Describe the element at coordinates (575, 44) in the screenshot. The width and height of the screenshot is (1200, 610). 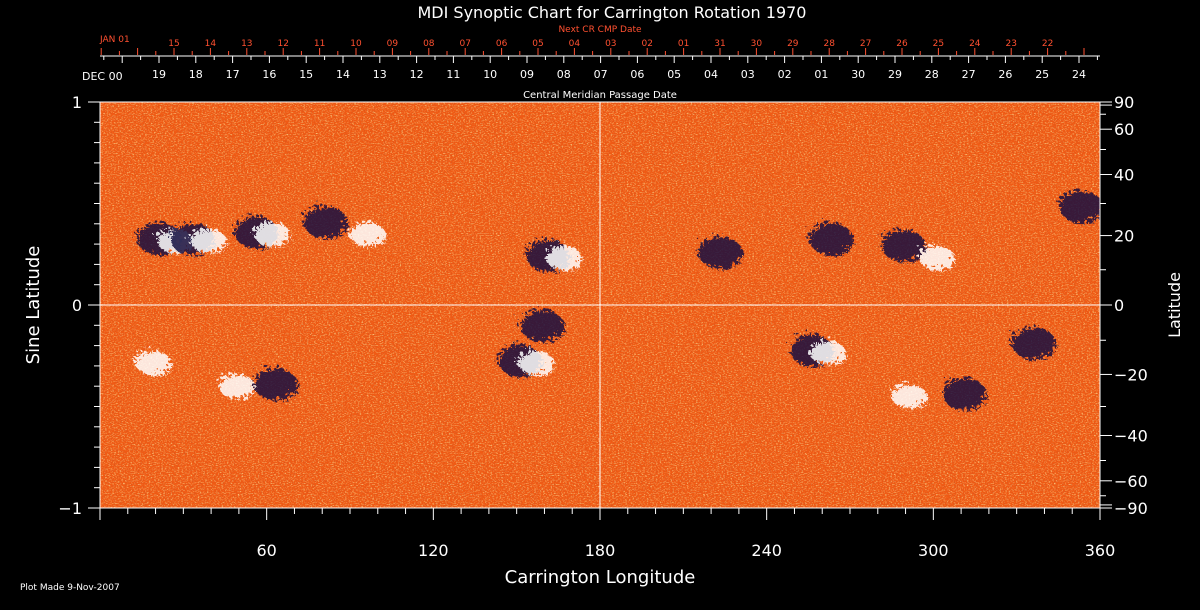
I see `next-cmp-tick-label: 04` at that location.